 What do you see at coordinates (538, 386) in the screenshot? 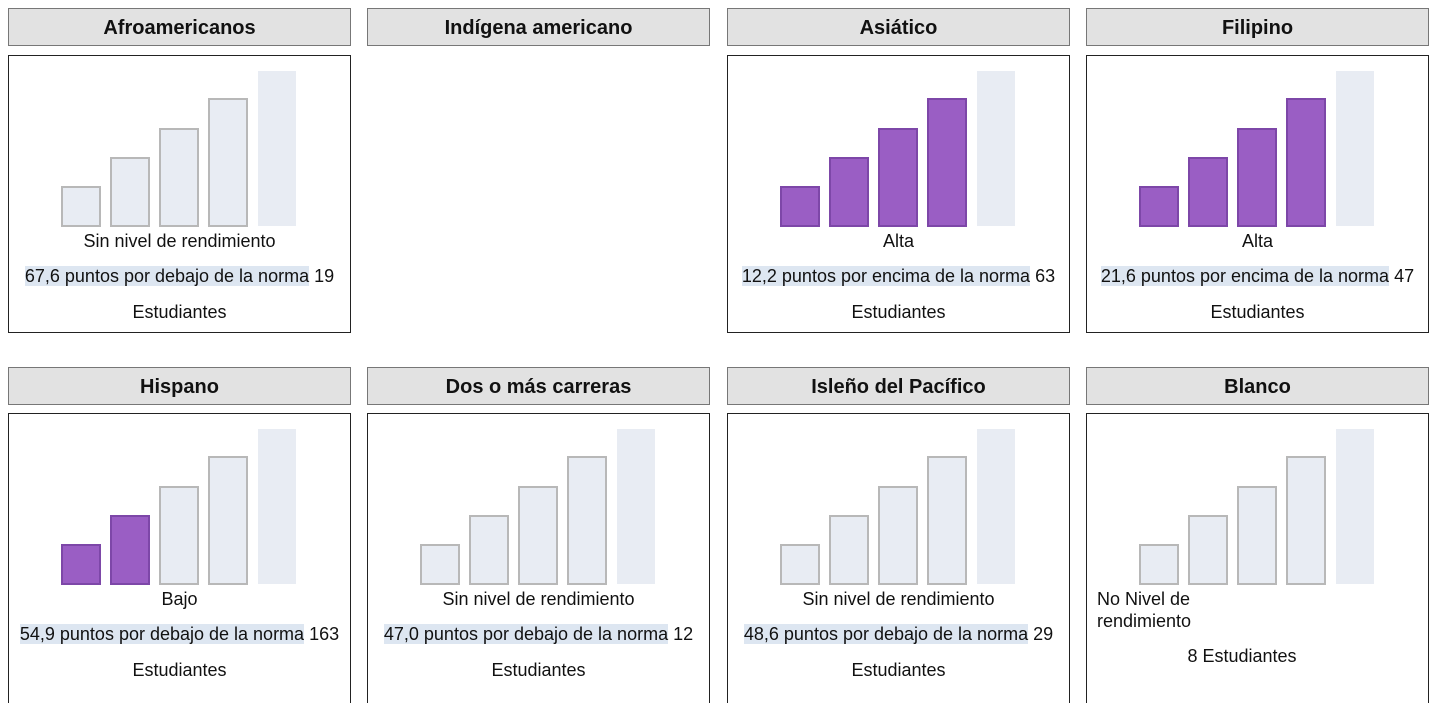
I see `card-title: Dos o más carreras` at bounding box center [538, 386].